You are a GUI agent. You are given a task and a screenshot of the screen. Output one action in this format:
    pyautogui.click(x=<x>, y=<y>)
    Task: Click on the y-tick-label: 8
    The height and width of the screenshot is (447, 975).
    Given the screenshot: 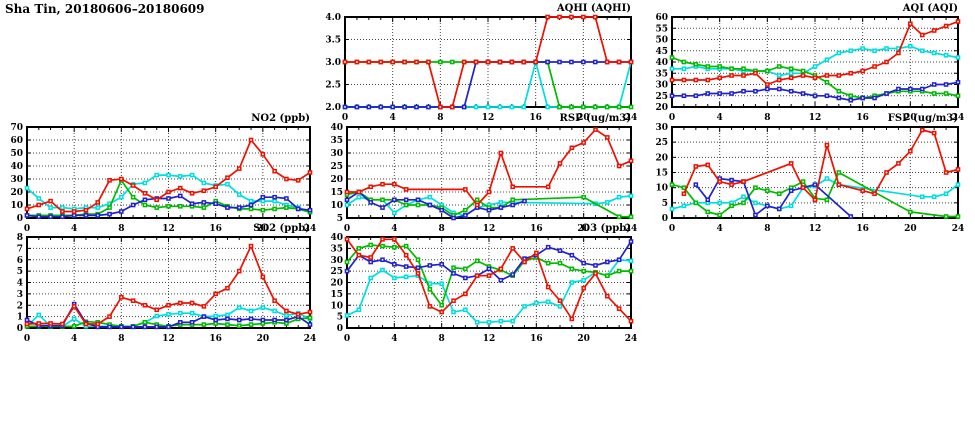 What is the action you would take?
    pyautogui.click(x=20, y=238)
    